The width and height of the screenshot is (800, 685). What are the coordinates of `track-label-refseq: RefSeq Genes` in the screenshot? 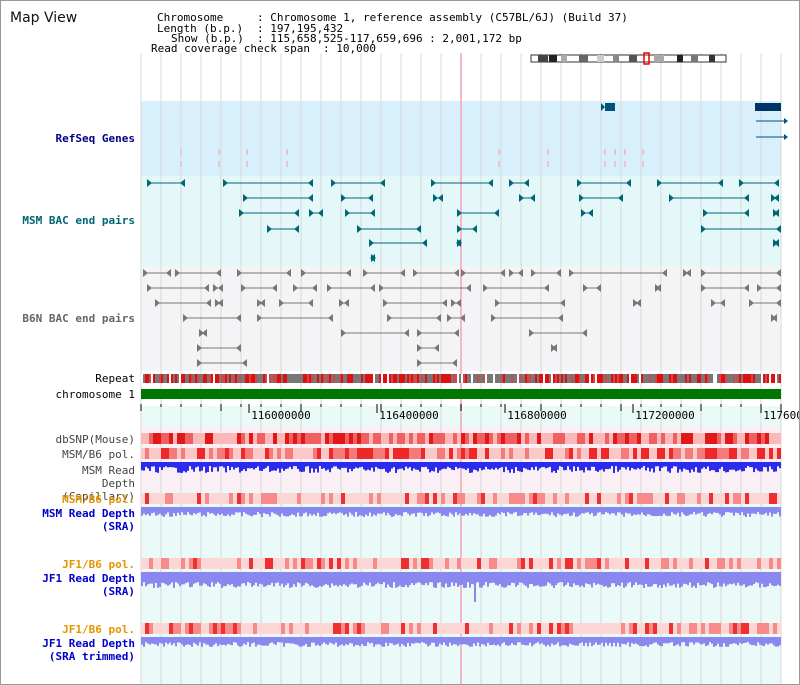 It's located at (95, 138).